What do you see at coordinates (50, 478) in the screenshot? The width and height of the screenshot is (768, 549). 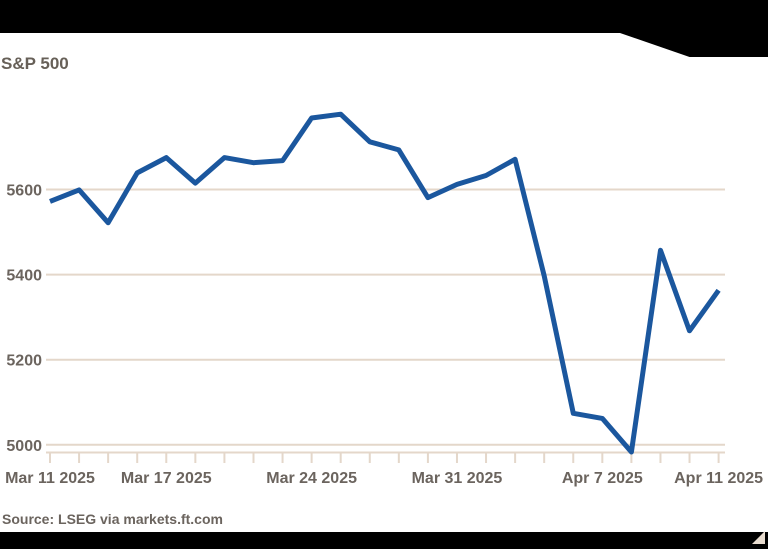 I see `x-axis-label: Mar 11 2025` at bounding box center [50, 478].